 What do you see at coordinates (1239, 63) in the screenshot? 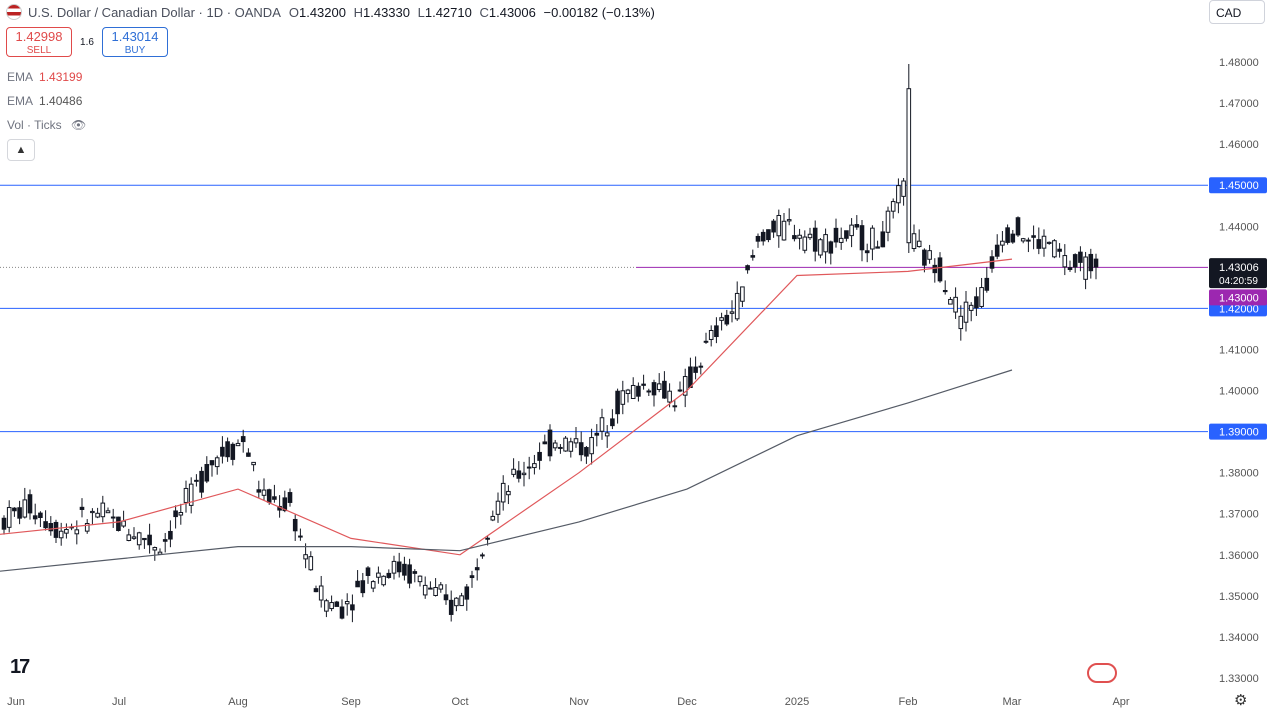
I see `y-tick-label: 1.48000` at bounding box center [1239, 63].